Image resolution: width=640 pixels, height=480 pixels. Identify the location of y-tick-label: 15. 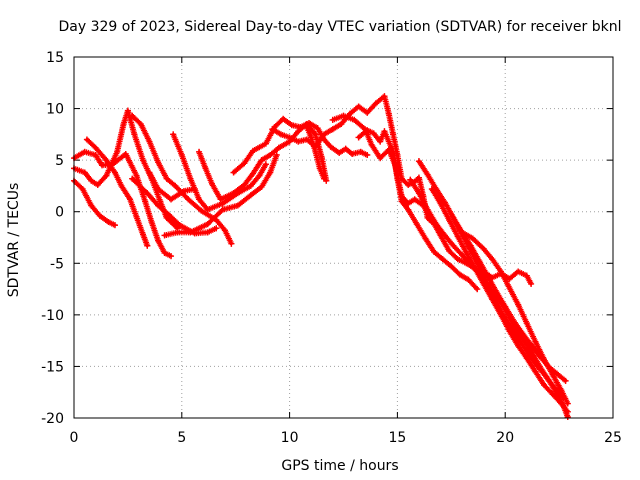
(55, 58).